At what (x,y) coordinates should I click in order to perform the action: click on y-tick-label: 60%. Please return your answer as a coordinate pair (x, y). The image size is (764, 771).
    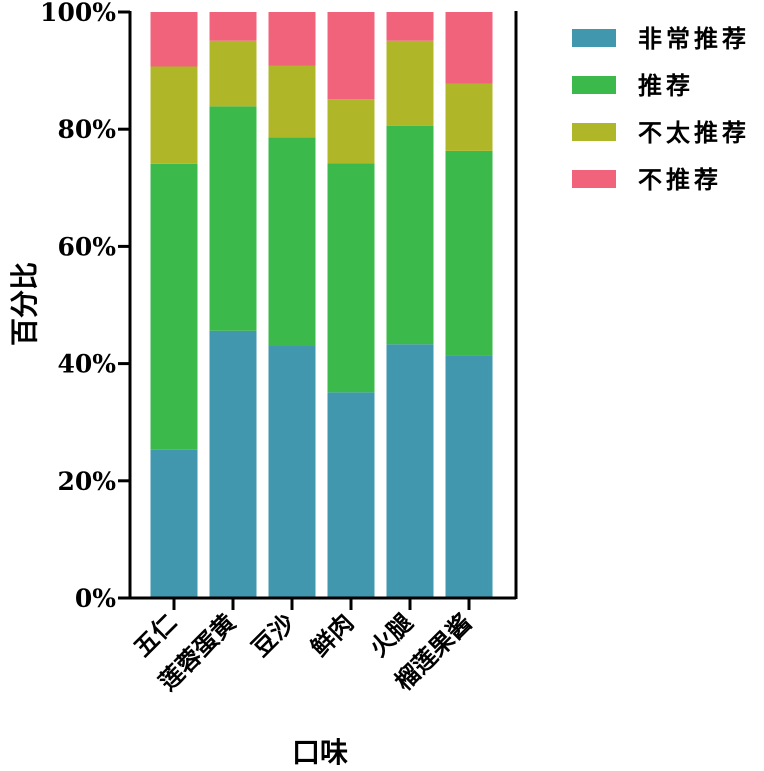
    Looking at the image, I should click on (86, 246).